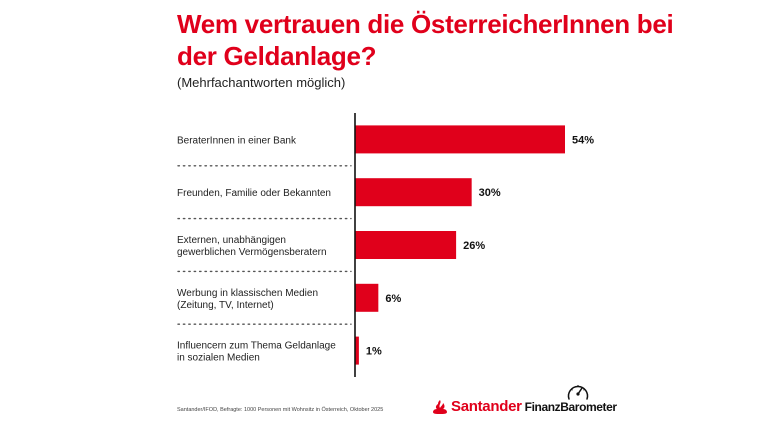  I want to click on value-label-4: 1%, so click(374, 352).